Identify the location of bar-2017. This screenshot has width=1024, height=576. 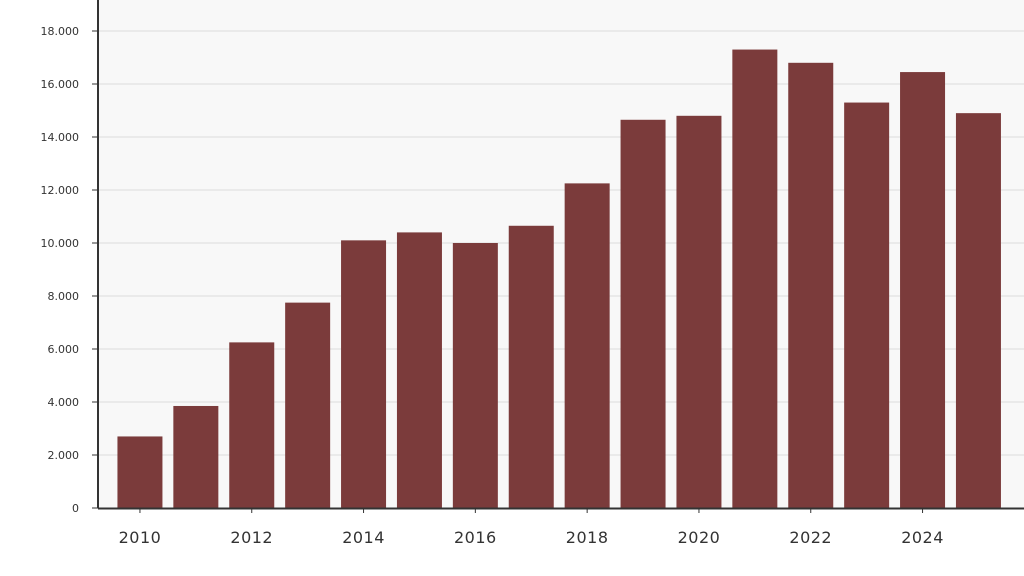
(531, 366).